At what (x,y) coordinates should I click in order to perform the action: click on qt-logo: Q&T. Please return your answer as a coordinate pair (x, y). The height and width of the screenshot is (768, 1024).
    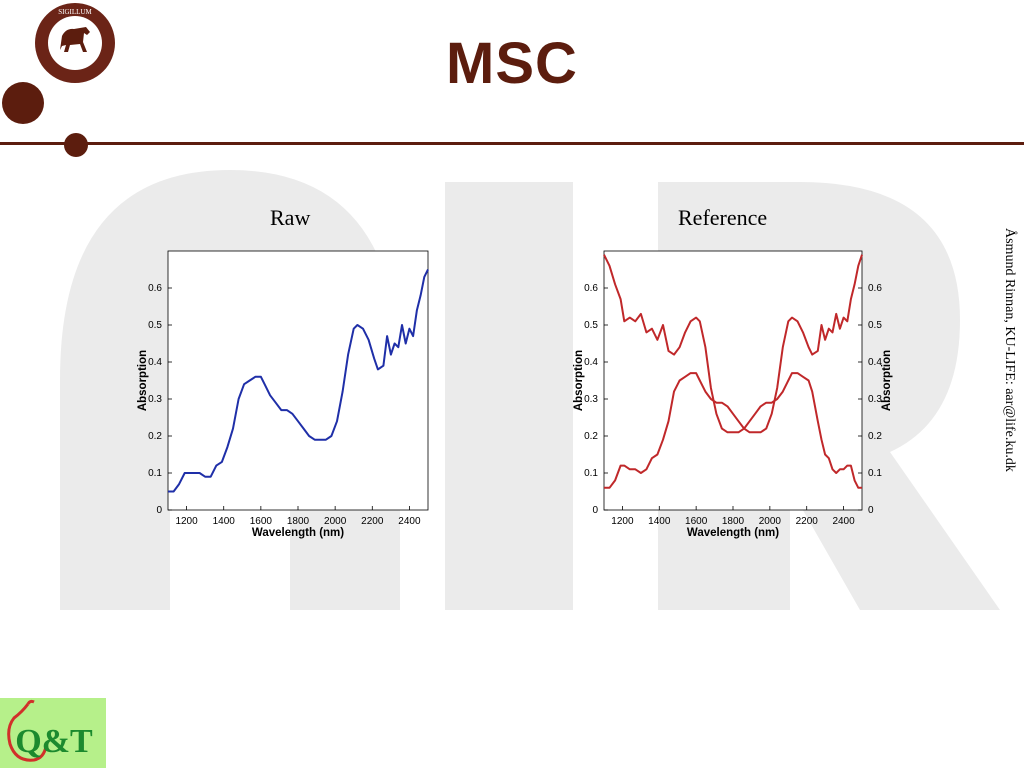
    Looking at the image, I should click on (53, 733).